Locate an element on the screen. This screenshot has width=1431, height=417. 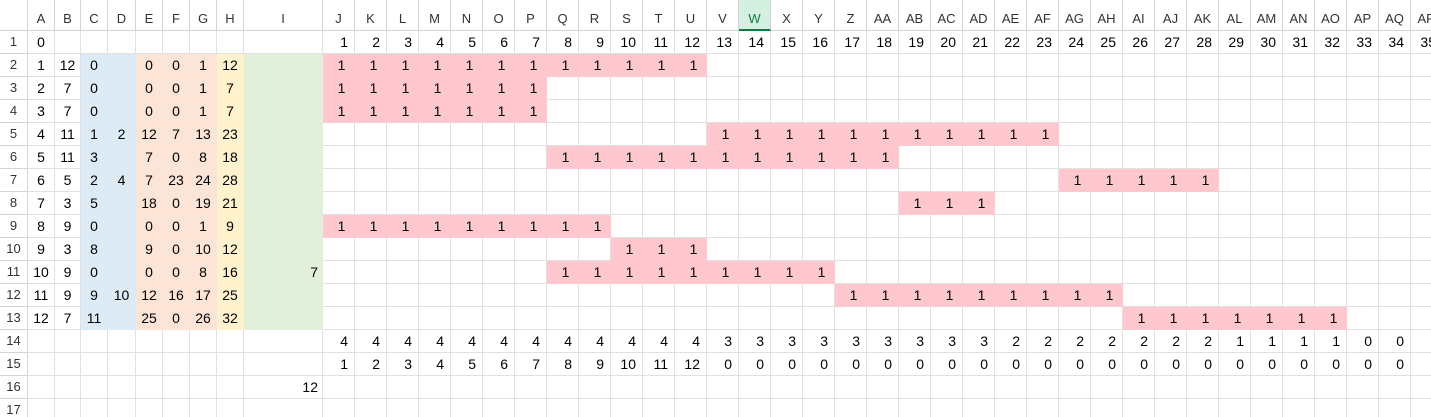
cell: 5 is located at coordinates (68, 180).